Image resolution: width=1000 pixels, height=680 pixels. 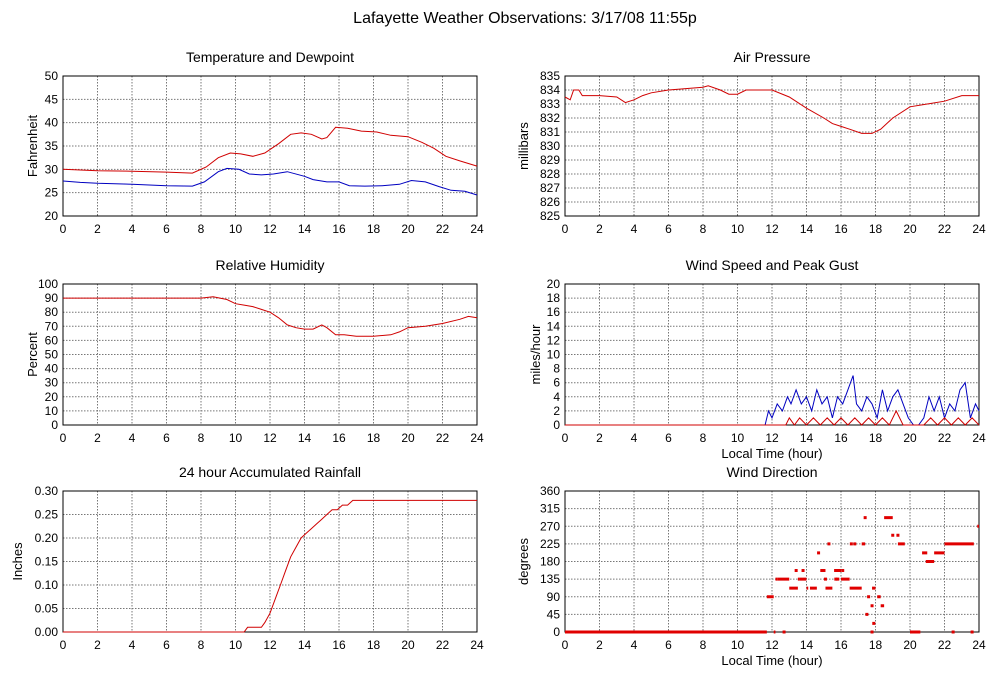 What do you see at coordinates (556, 369) in the screenshot?
I see `y-tick-label: 8` at bounding box center [556, 369].